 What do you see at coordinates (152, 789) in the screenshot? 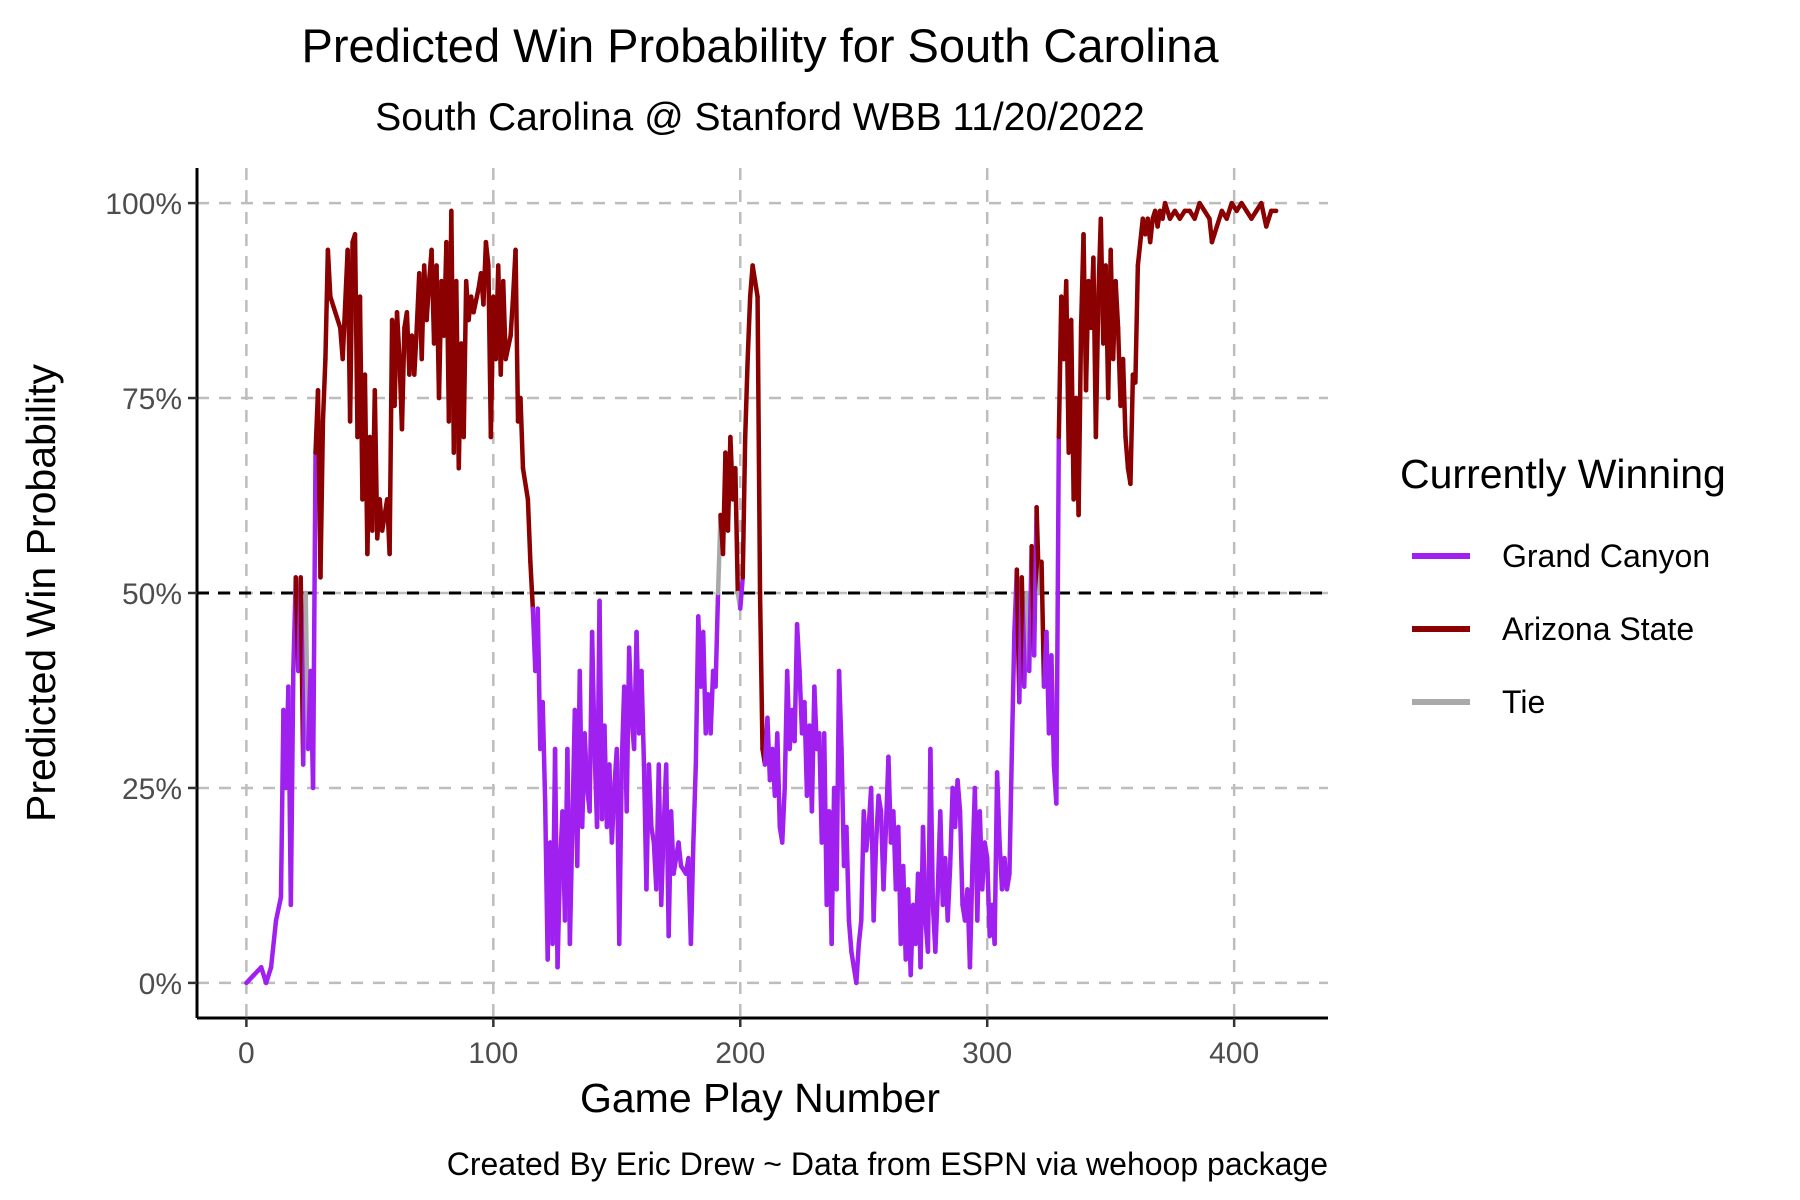
I see `y-tick-label: 25%` at bounding box center [152, 789].